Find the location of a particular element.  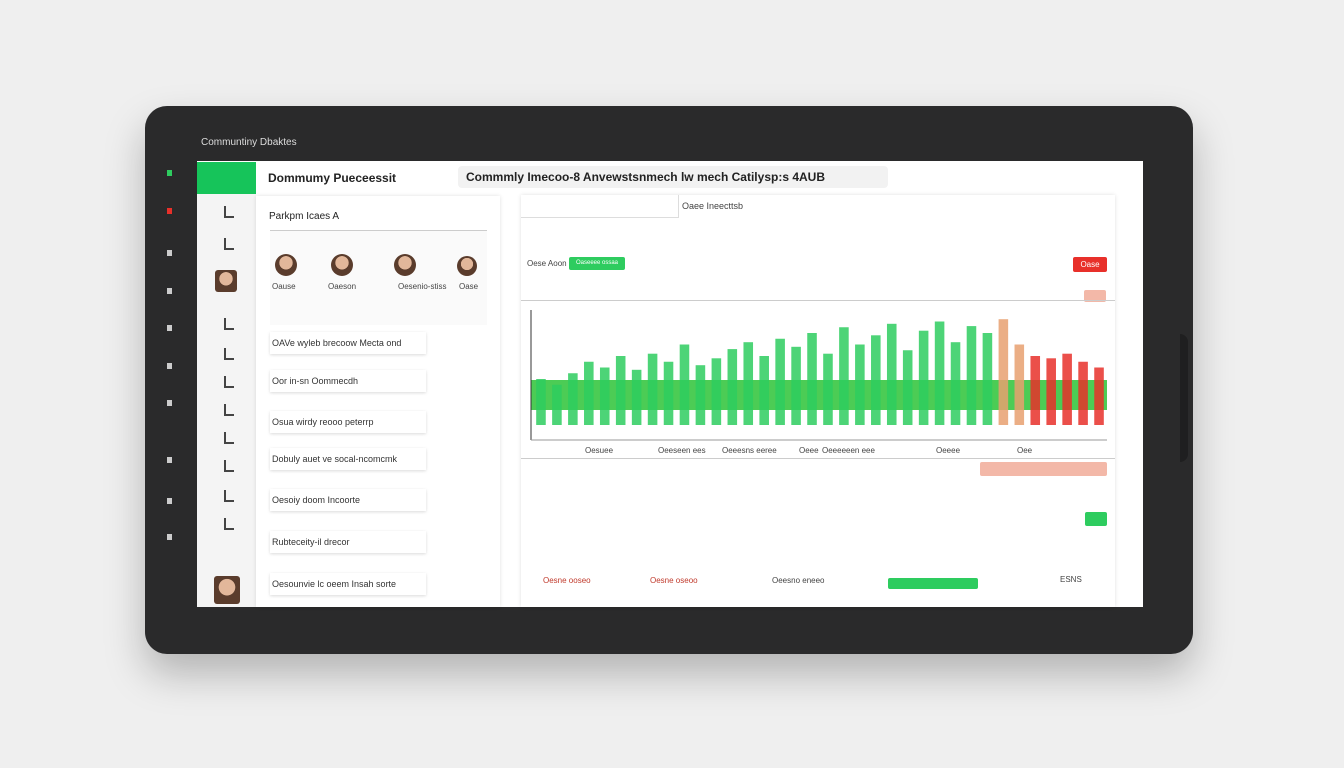

avatar-label: Oase is located at coordinates (469, 286).